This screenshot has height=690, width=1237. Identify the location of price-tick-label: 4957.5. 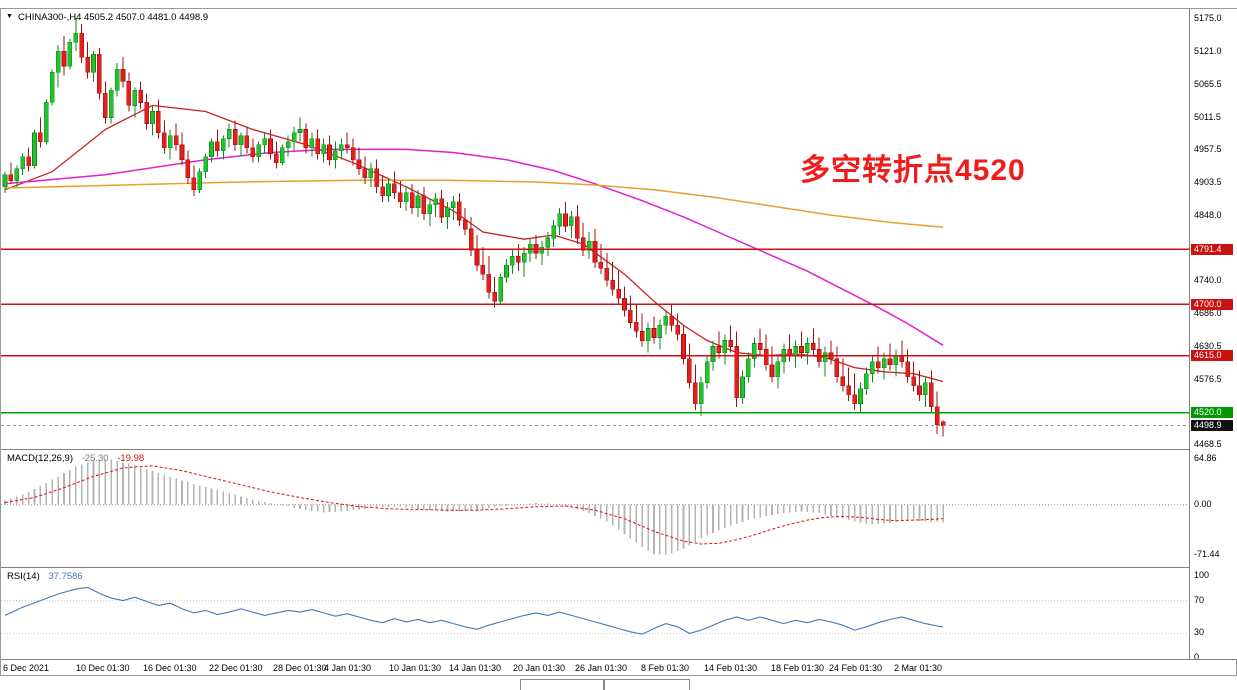
(1208, 149).